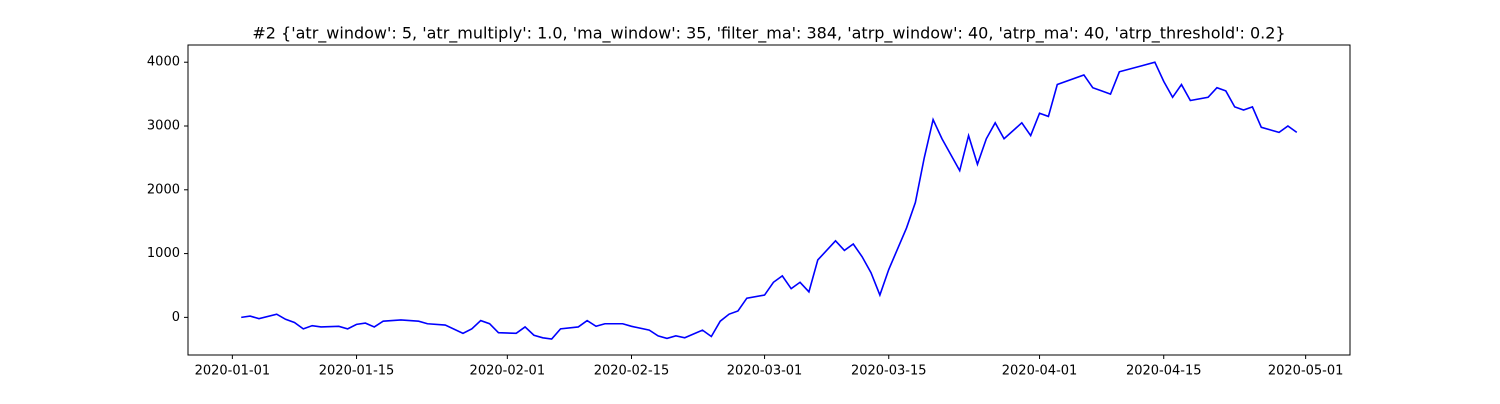 Image resolution: width=1500 pixels, height=404 pixels. Describe the element at coordinates (765, 371) in the screenshot. I see `x-tick-label: 2020-03-01` at that location.